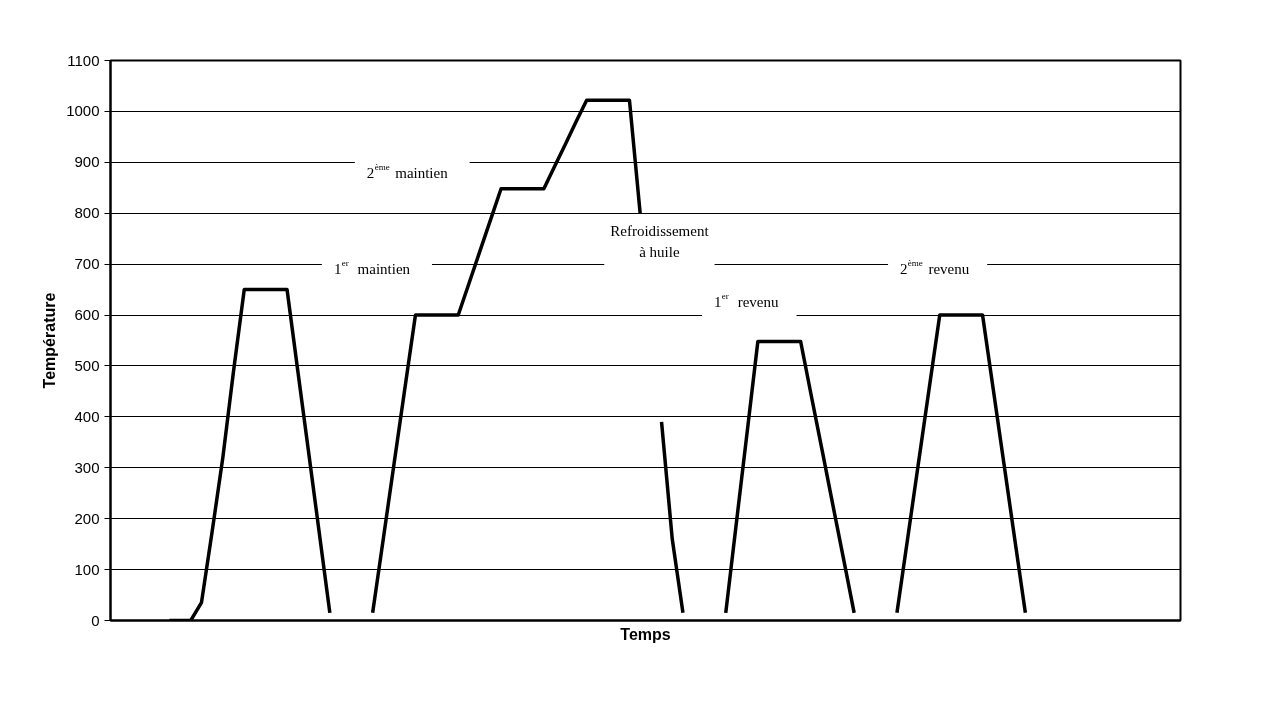 The width and height of the screenshot is (1266, 723). What do you see at coordinates (87, 518) in the screenshot?
I see `y-tick-label: 200` at bounding box center [87, 518].